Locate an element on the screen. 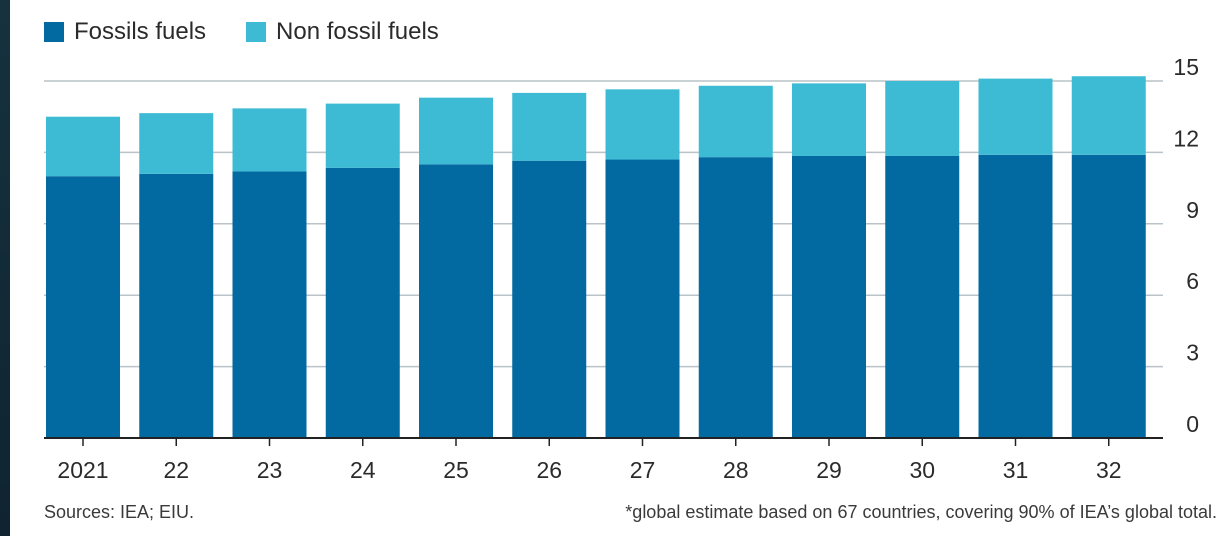  sources-note: Sources: IEA; EIU. is located at coordinates (119, 512).